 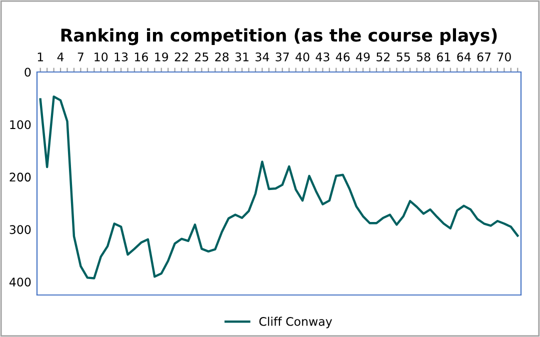 I want to click on x-tick-label: 28, so click(x=222, y=57).